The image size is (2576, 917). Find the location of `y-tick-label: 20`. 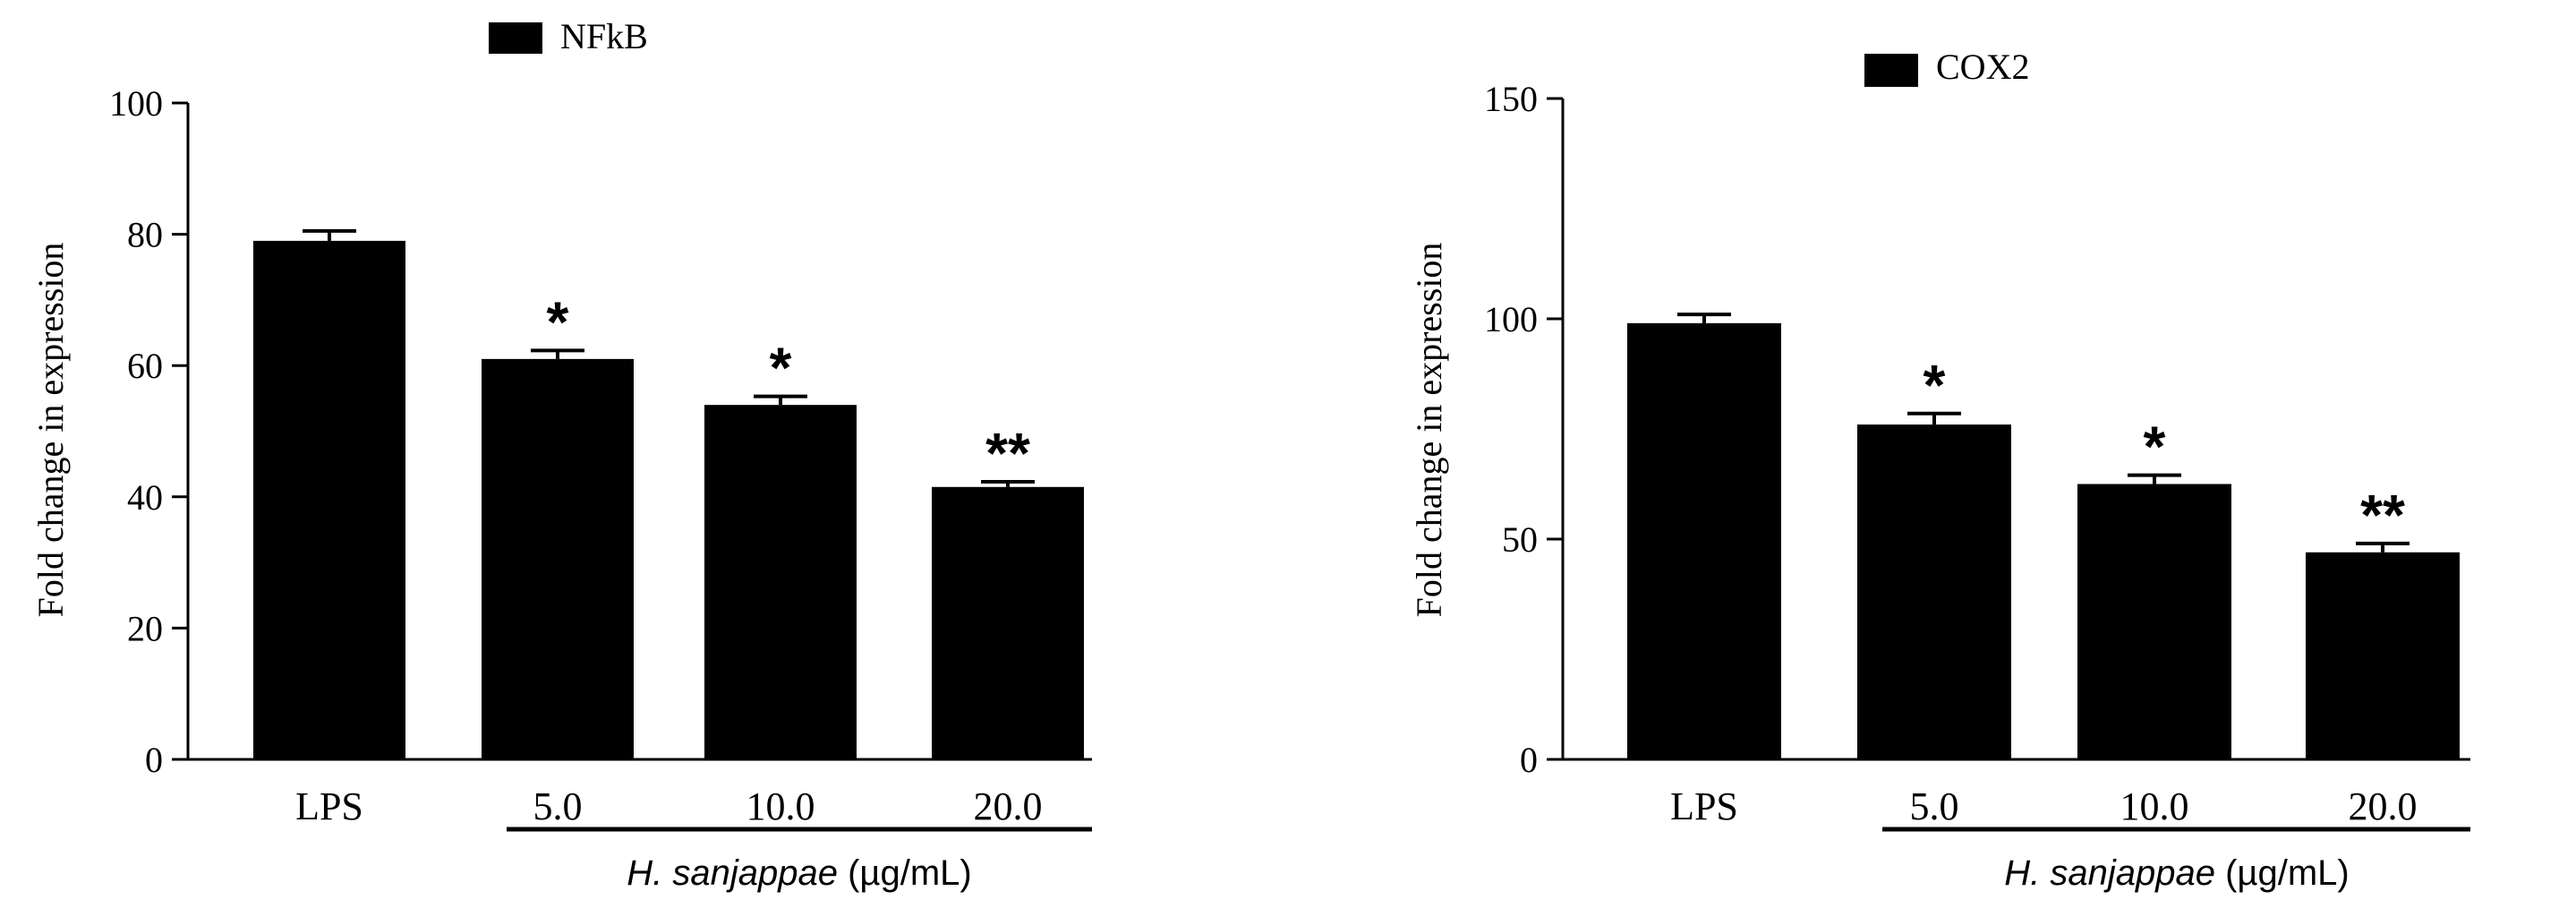

y-tick-label: 20 is located at coordinates (145, 628).